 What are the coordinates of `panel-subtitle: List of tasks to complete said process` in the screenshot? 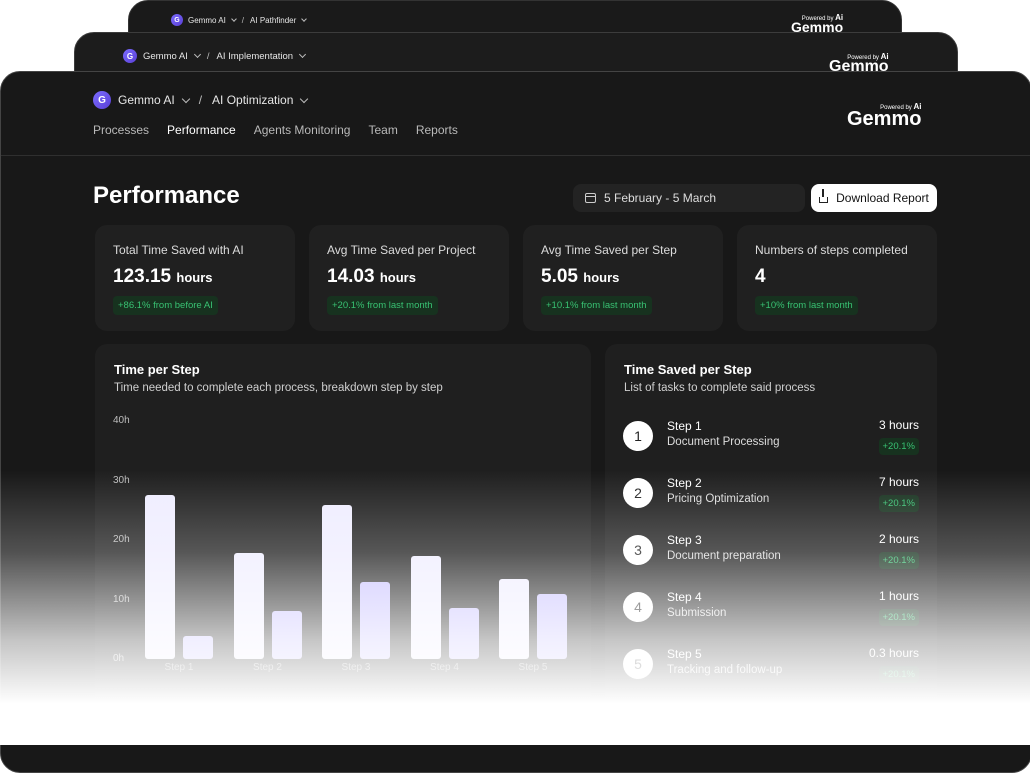 It's located at (720, 388).